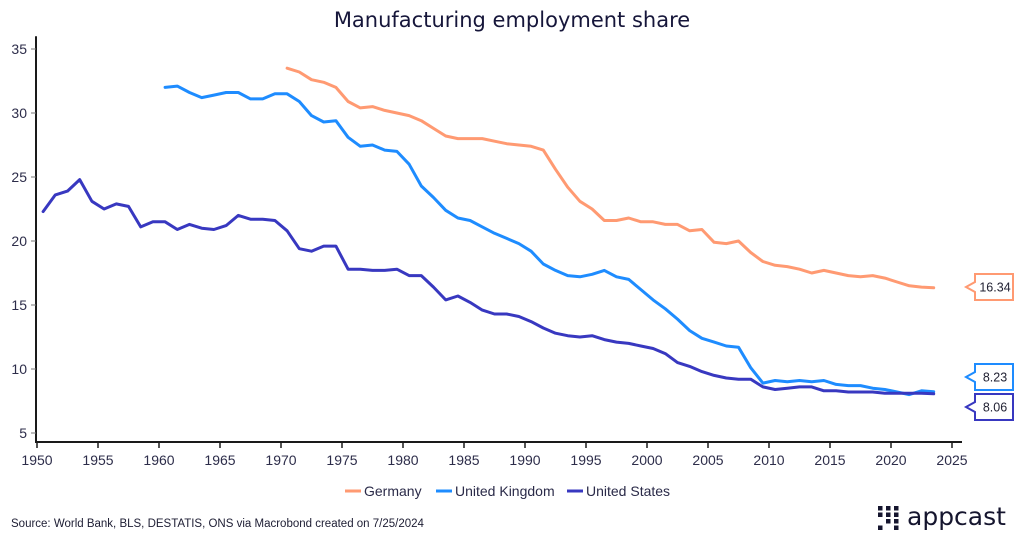  I want to click on x-tick-label: 2000, so click(646, 460).